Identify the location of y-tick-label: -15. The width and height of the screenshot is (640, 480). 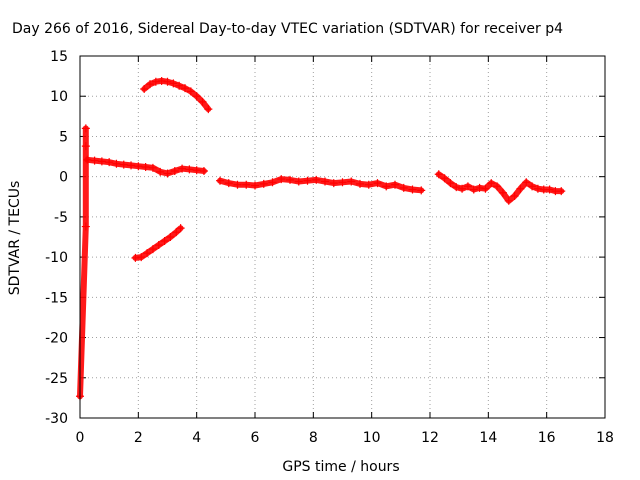
(56, 298).